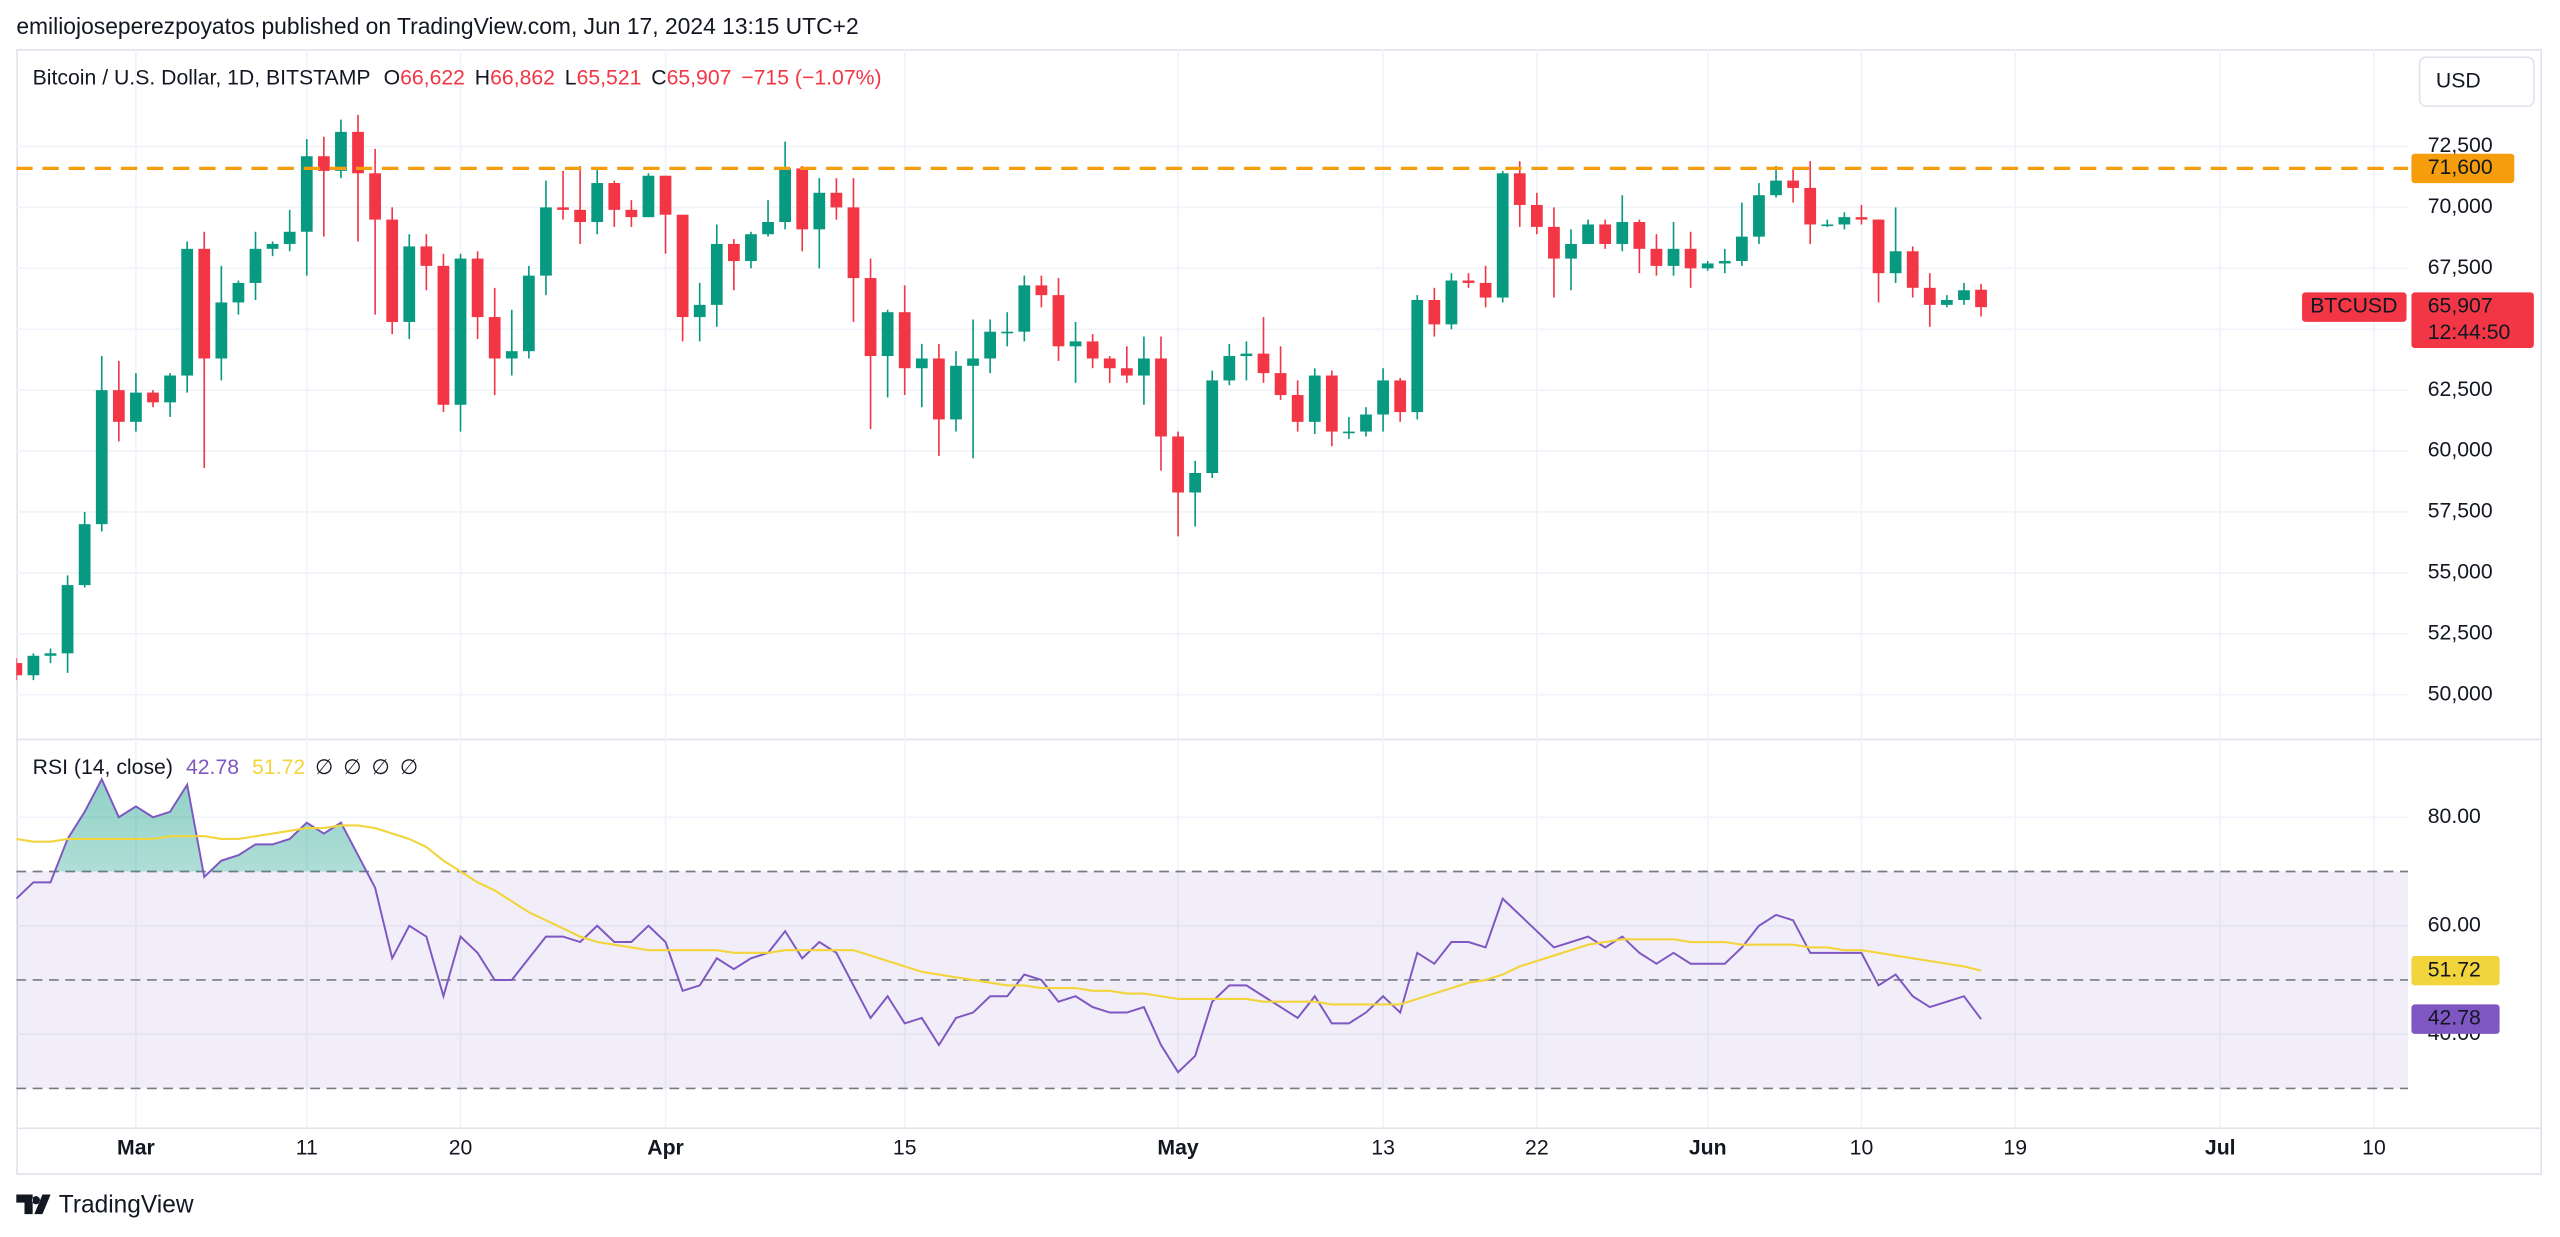  I want to click on level-label-box, so click(2463, 168).